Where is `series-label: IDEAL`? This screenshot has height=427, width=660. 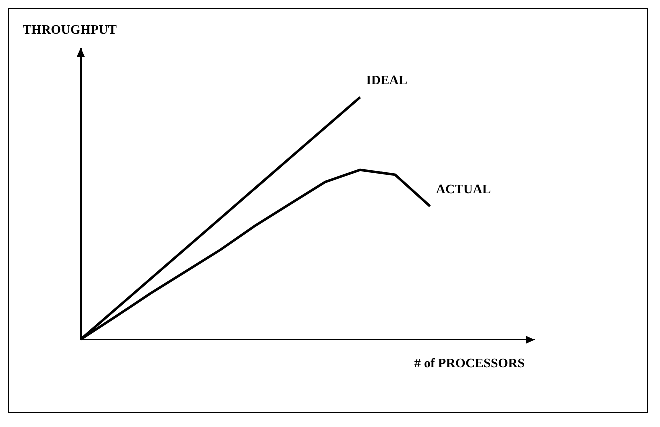
series-label: IDEAL is located at coordinates (387, 80).